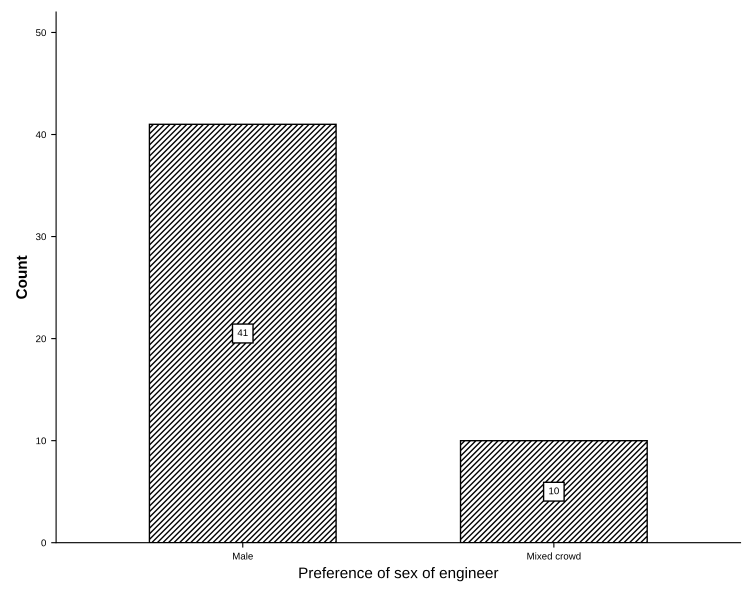 Image resolution: width=748 pixels, height=603 pixels. Describe the element at coordinates (41, 32) in the screenshot. I see `y-tick-label: 50` at that location.